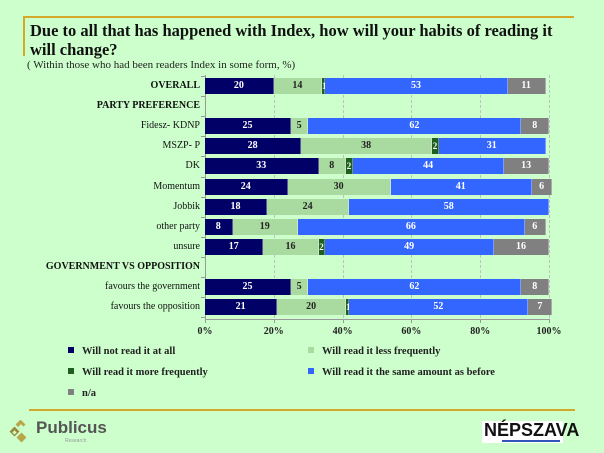 This screenshot has height=453, width=604. What do you see at coordinates (89, 393) in the screenshot?
I see `legend-label: n/a` at bounding box center [89, 393].